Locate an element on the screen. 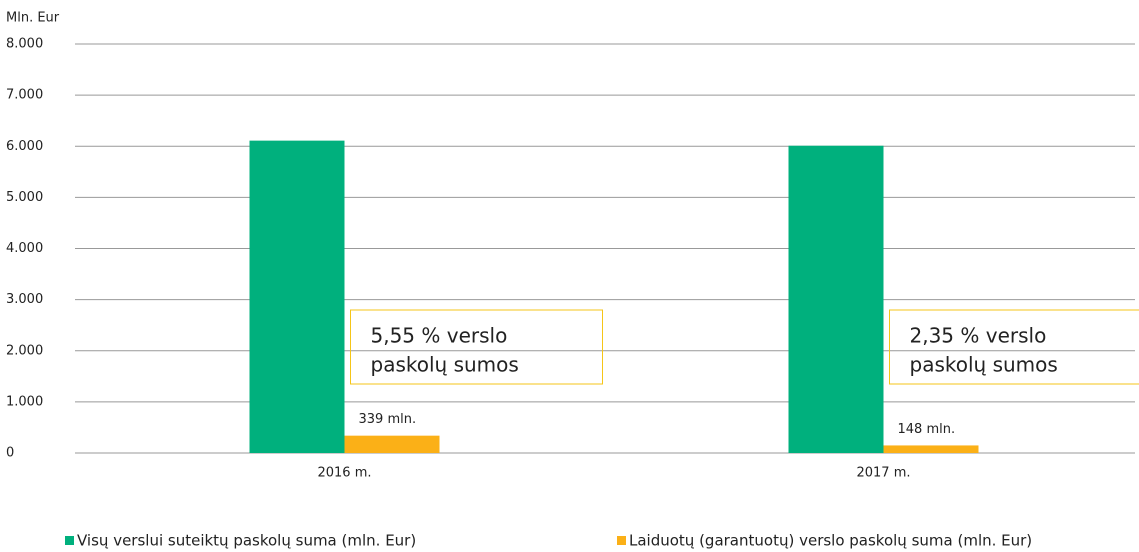 The width and height of the screenshot is (1139, 552). y-tick-label: 3.000 is located at coordinates (24, 299).